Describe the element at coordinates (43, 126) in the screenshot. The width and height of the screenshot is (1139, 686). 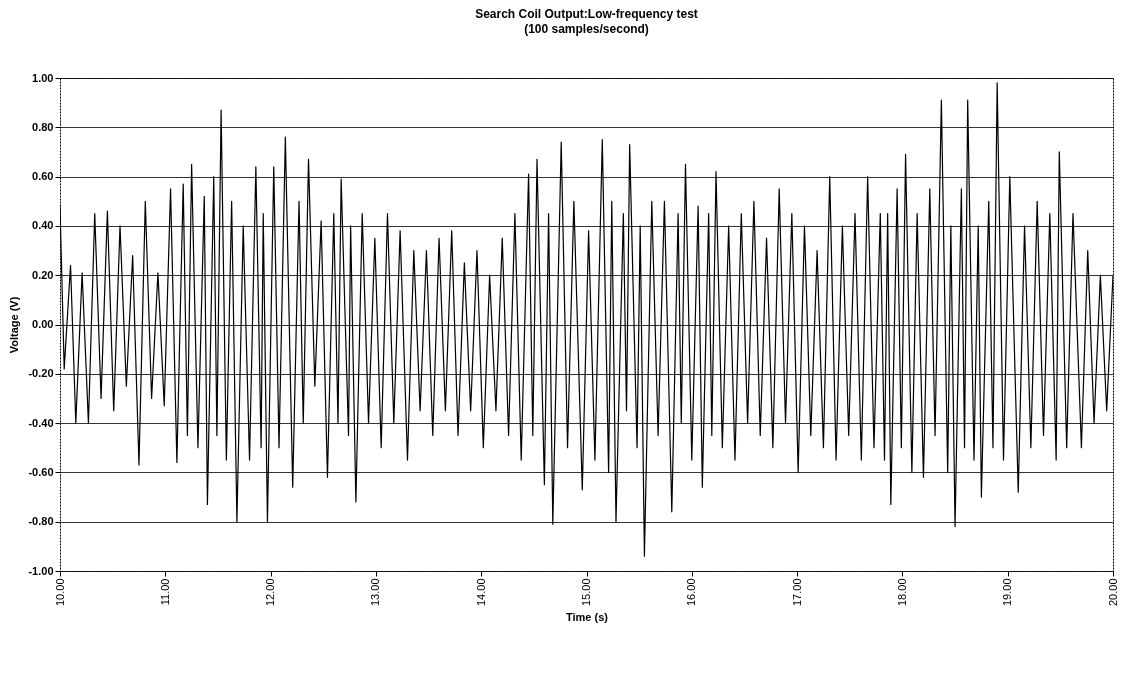
I see `y-tick-label: 0.80` at that location.